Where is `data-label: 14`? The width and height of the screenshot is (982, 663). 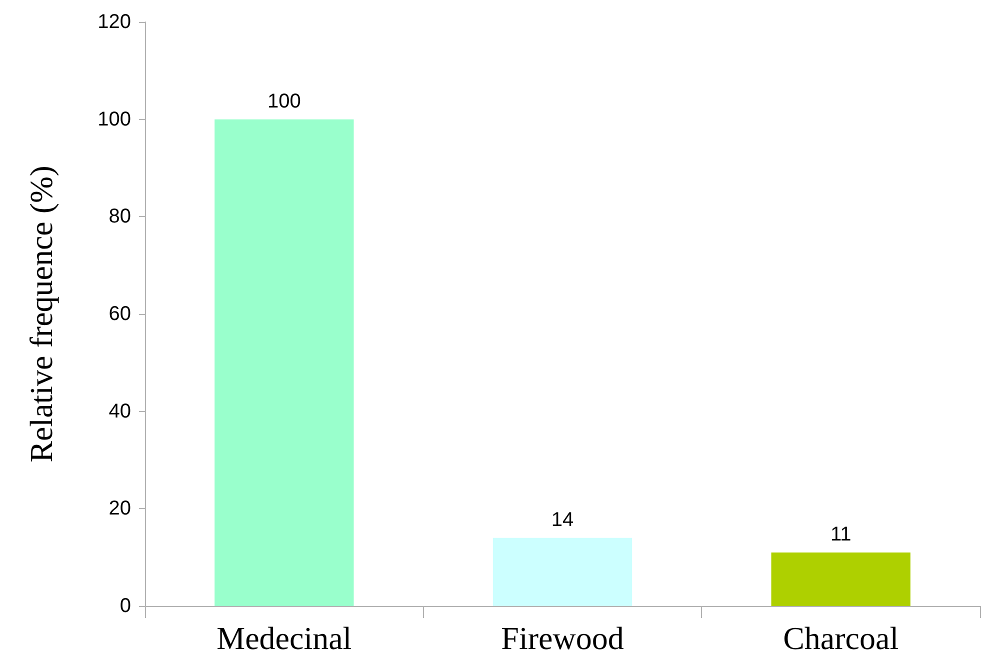
data-label: 14 is located at coordinates (562, 519).